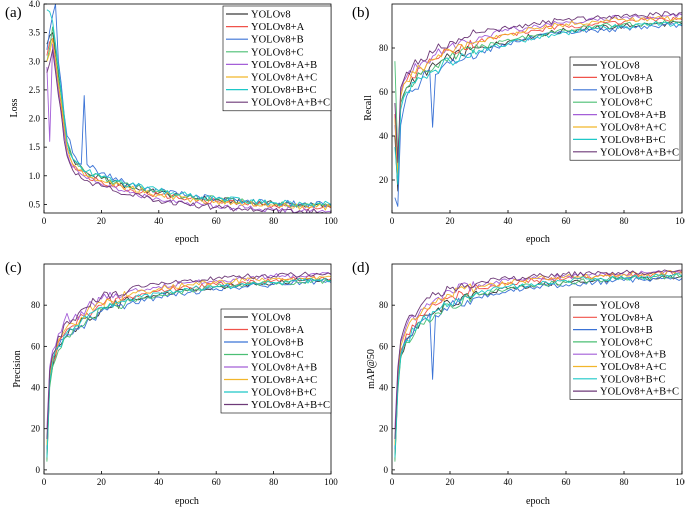 This screenshot has height=507, width=685. What do you see at coordinates (188, 350) in the screenshot?
I see `series-line-yolov8-a-b` at bounding box center [188, 350].